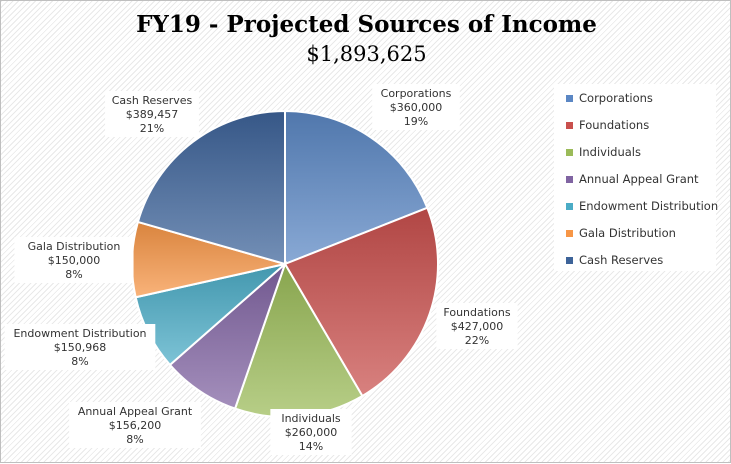  What do you see at coordinates (135, 425) in the screenshot?
I see `label-value: $156,200` at bounding box center [135, 425].